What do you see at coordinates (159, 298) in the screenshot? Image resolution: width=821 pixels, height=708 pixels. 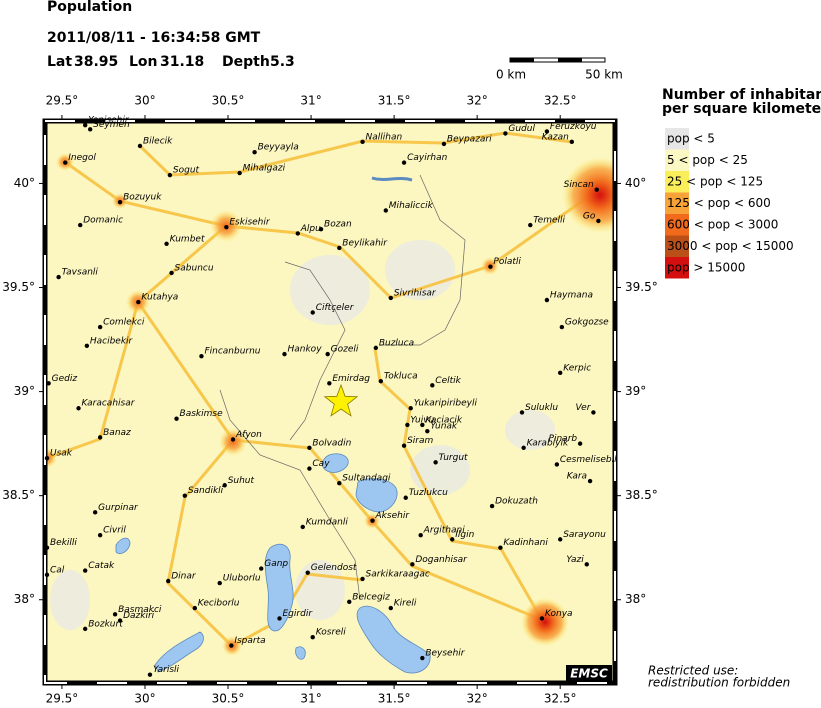 I see `town-label: Kutahya` at bounding box center [159, 298].